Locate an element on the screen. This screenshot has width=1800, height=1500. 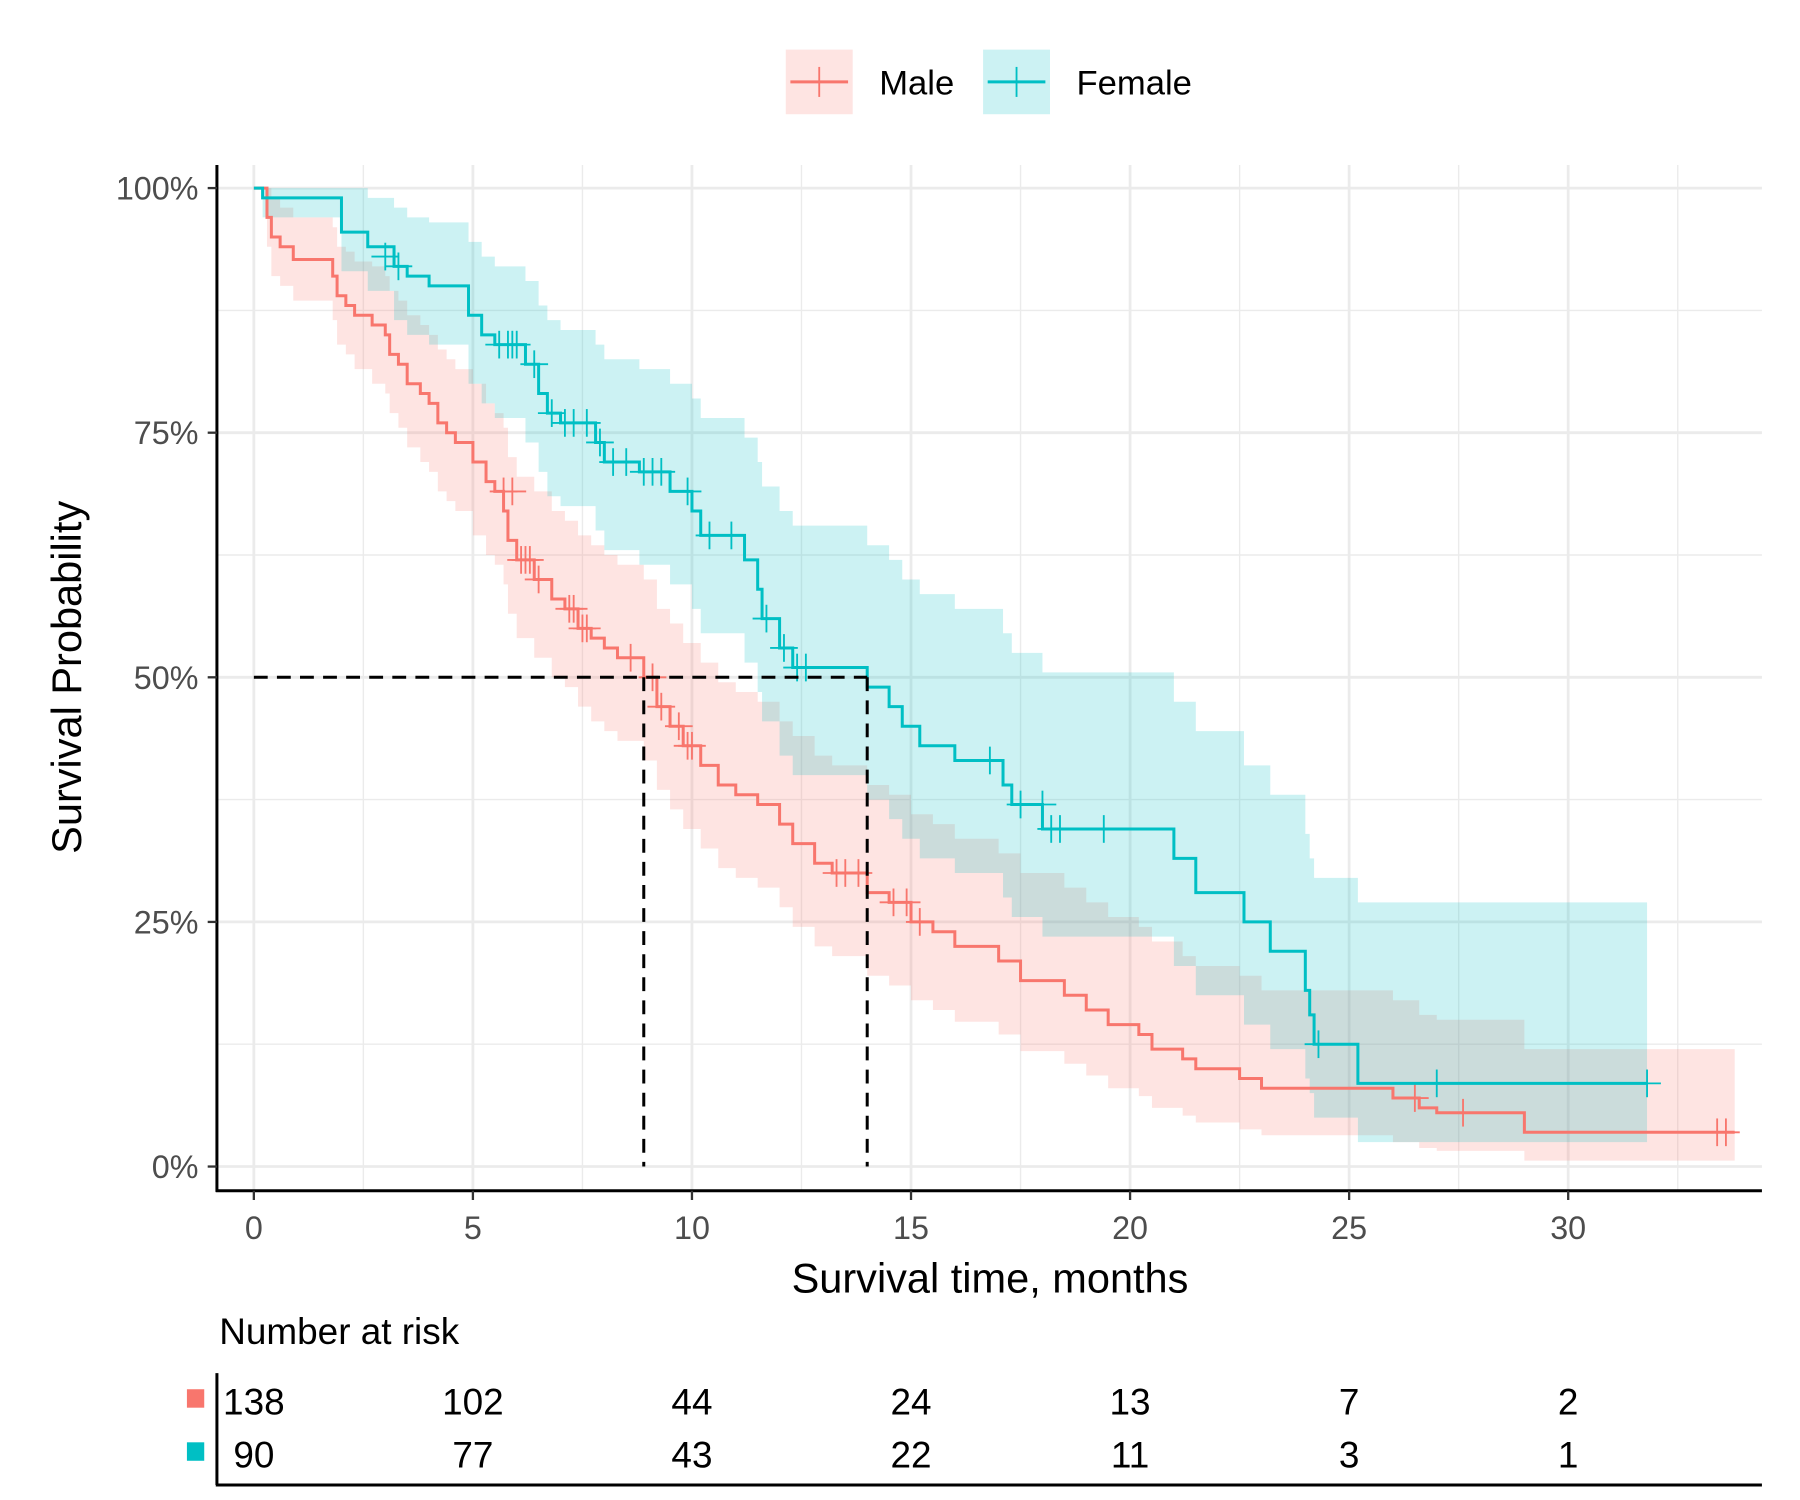
risk-count: 102 is located at coordinates (473, 1402).